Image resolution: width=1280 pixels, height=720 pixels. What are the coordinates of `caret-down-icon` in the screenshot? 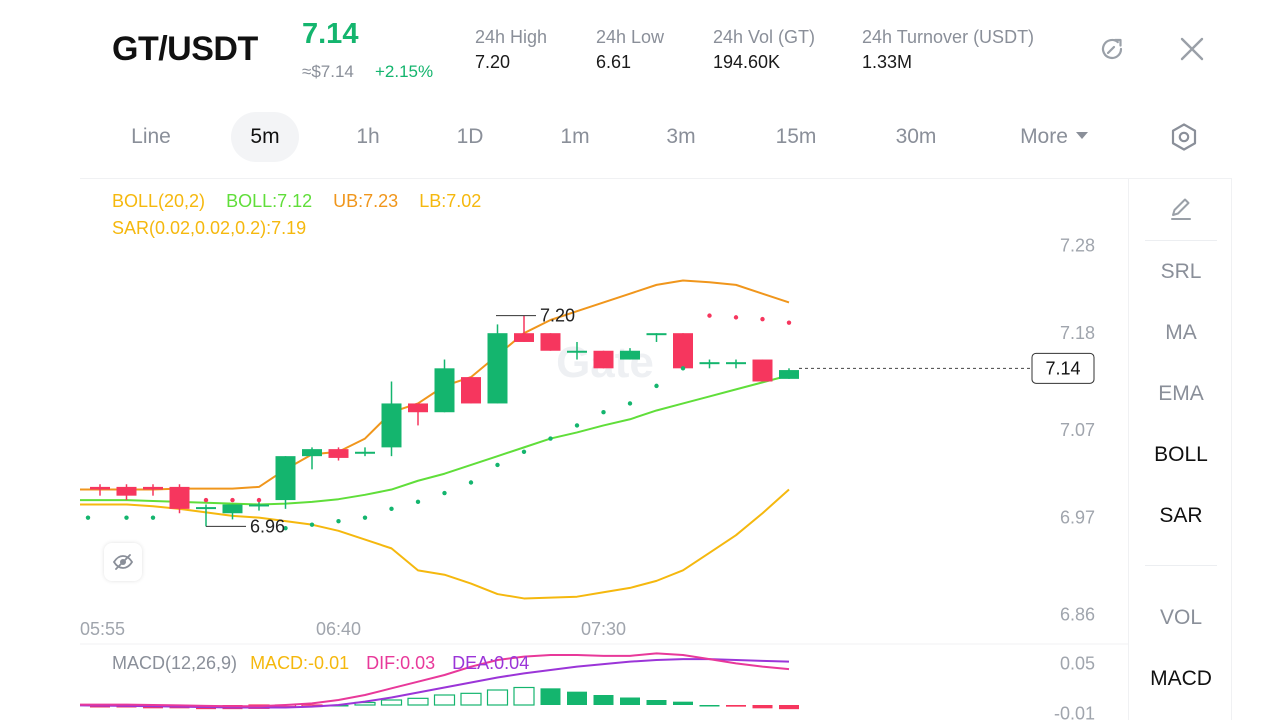 It's located at (1081, 136).